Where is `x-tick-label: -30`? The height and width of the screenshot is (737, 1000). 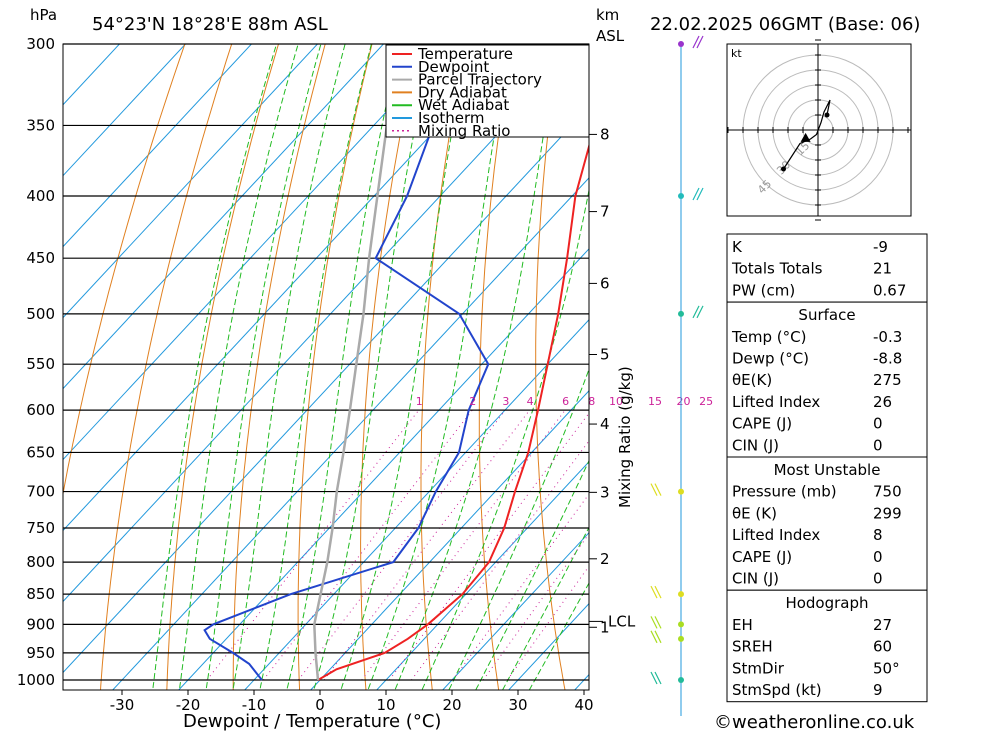
x-tick-label: -30 is located at coordinates (122, 705).